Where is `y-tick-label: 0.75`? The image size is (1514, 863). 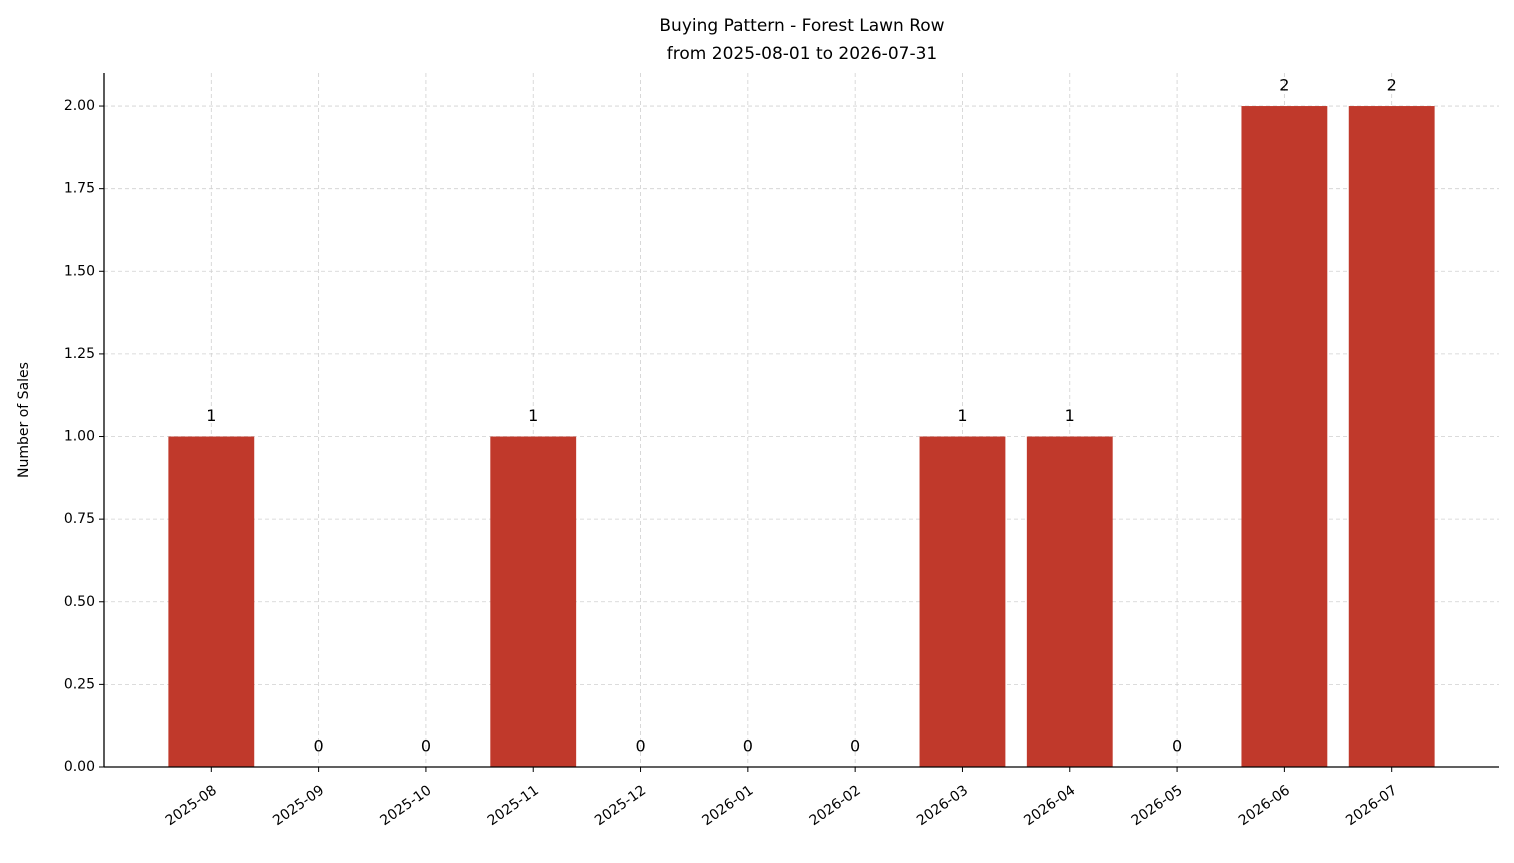
y-tick-label: 0.75 is located at coordinates (79, 519).